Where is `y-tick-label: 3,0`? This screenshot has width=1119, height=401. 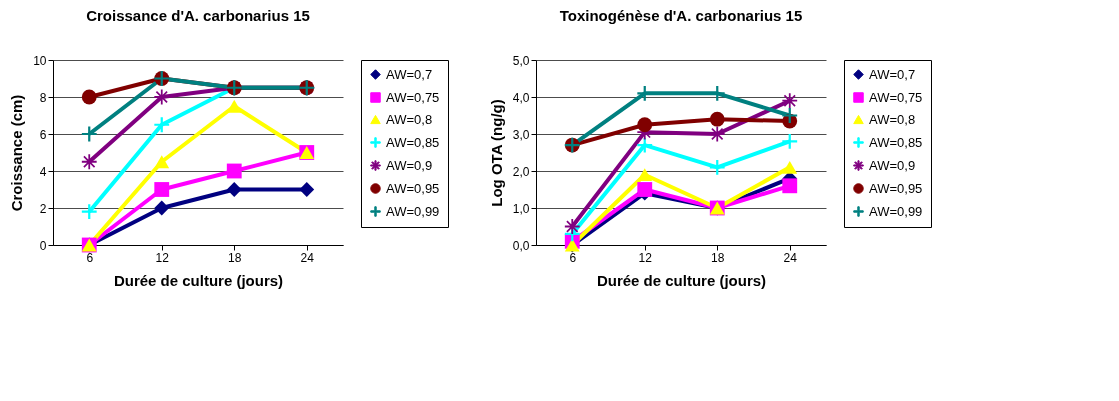 y-tick-label: 3,0 is located at coordinates (521, 134).